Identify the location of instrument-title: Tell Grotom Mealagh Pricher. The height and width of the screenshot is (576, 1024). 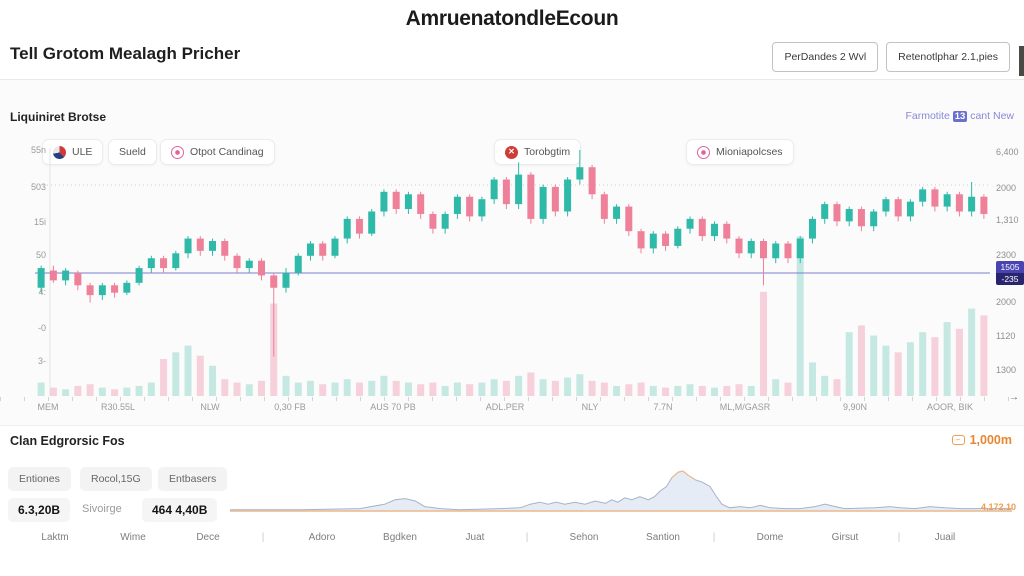
(125, 53).